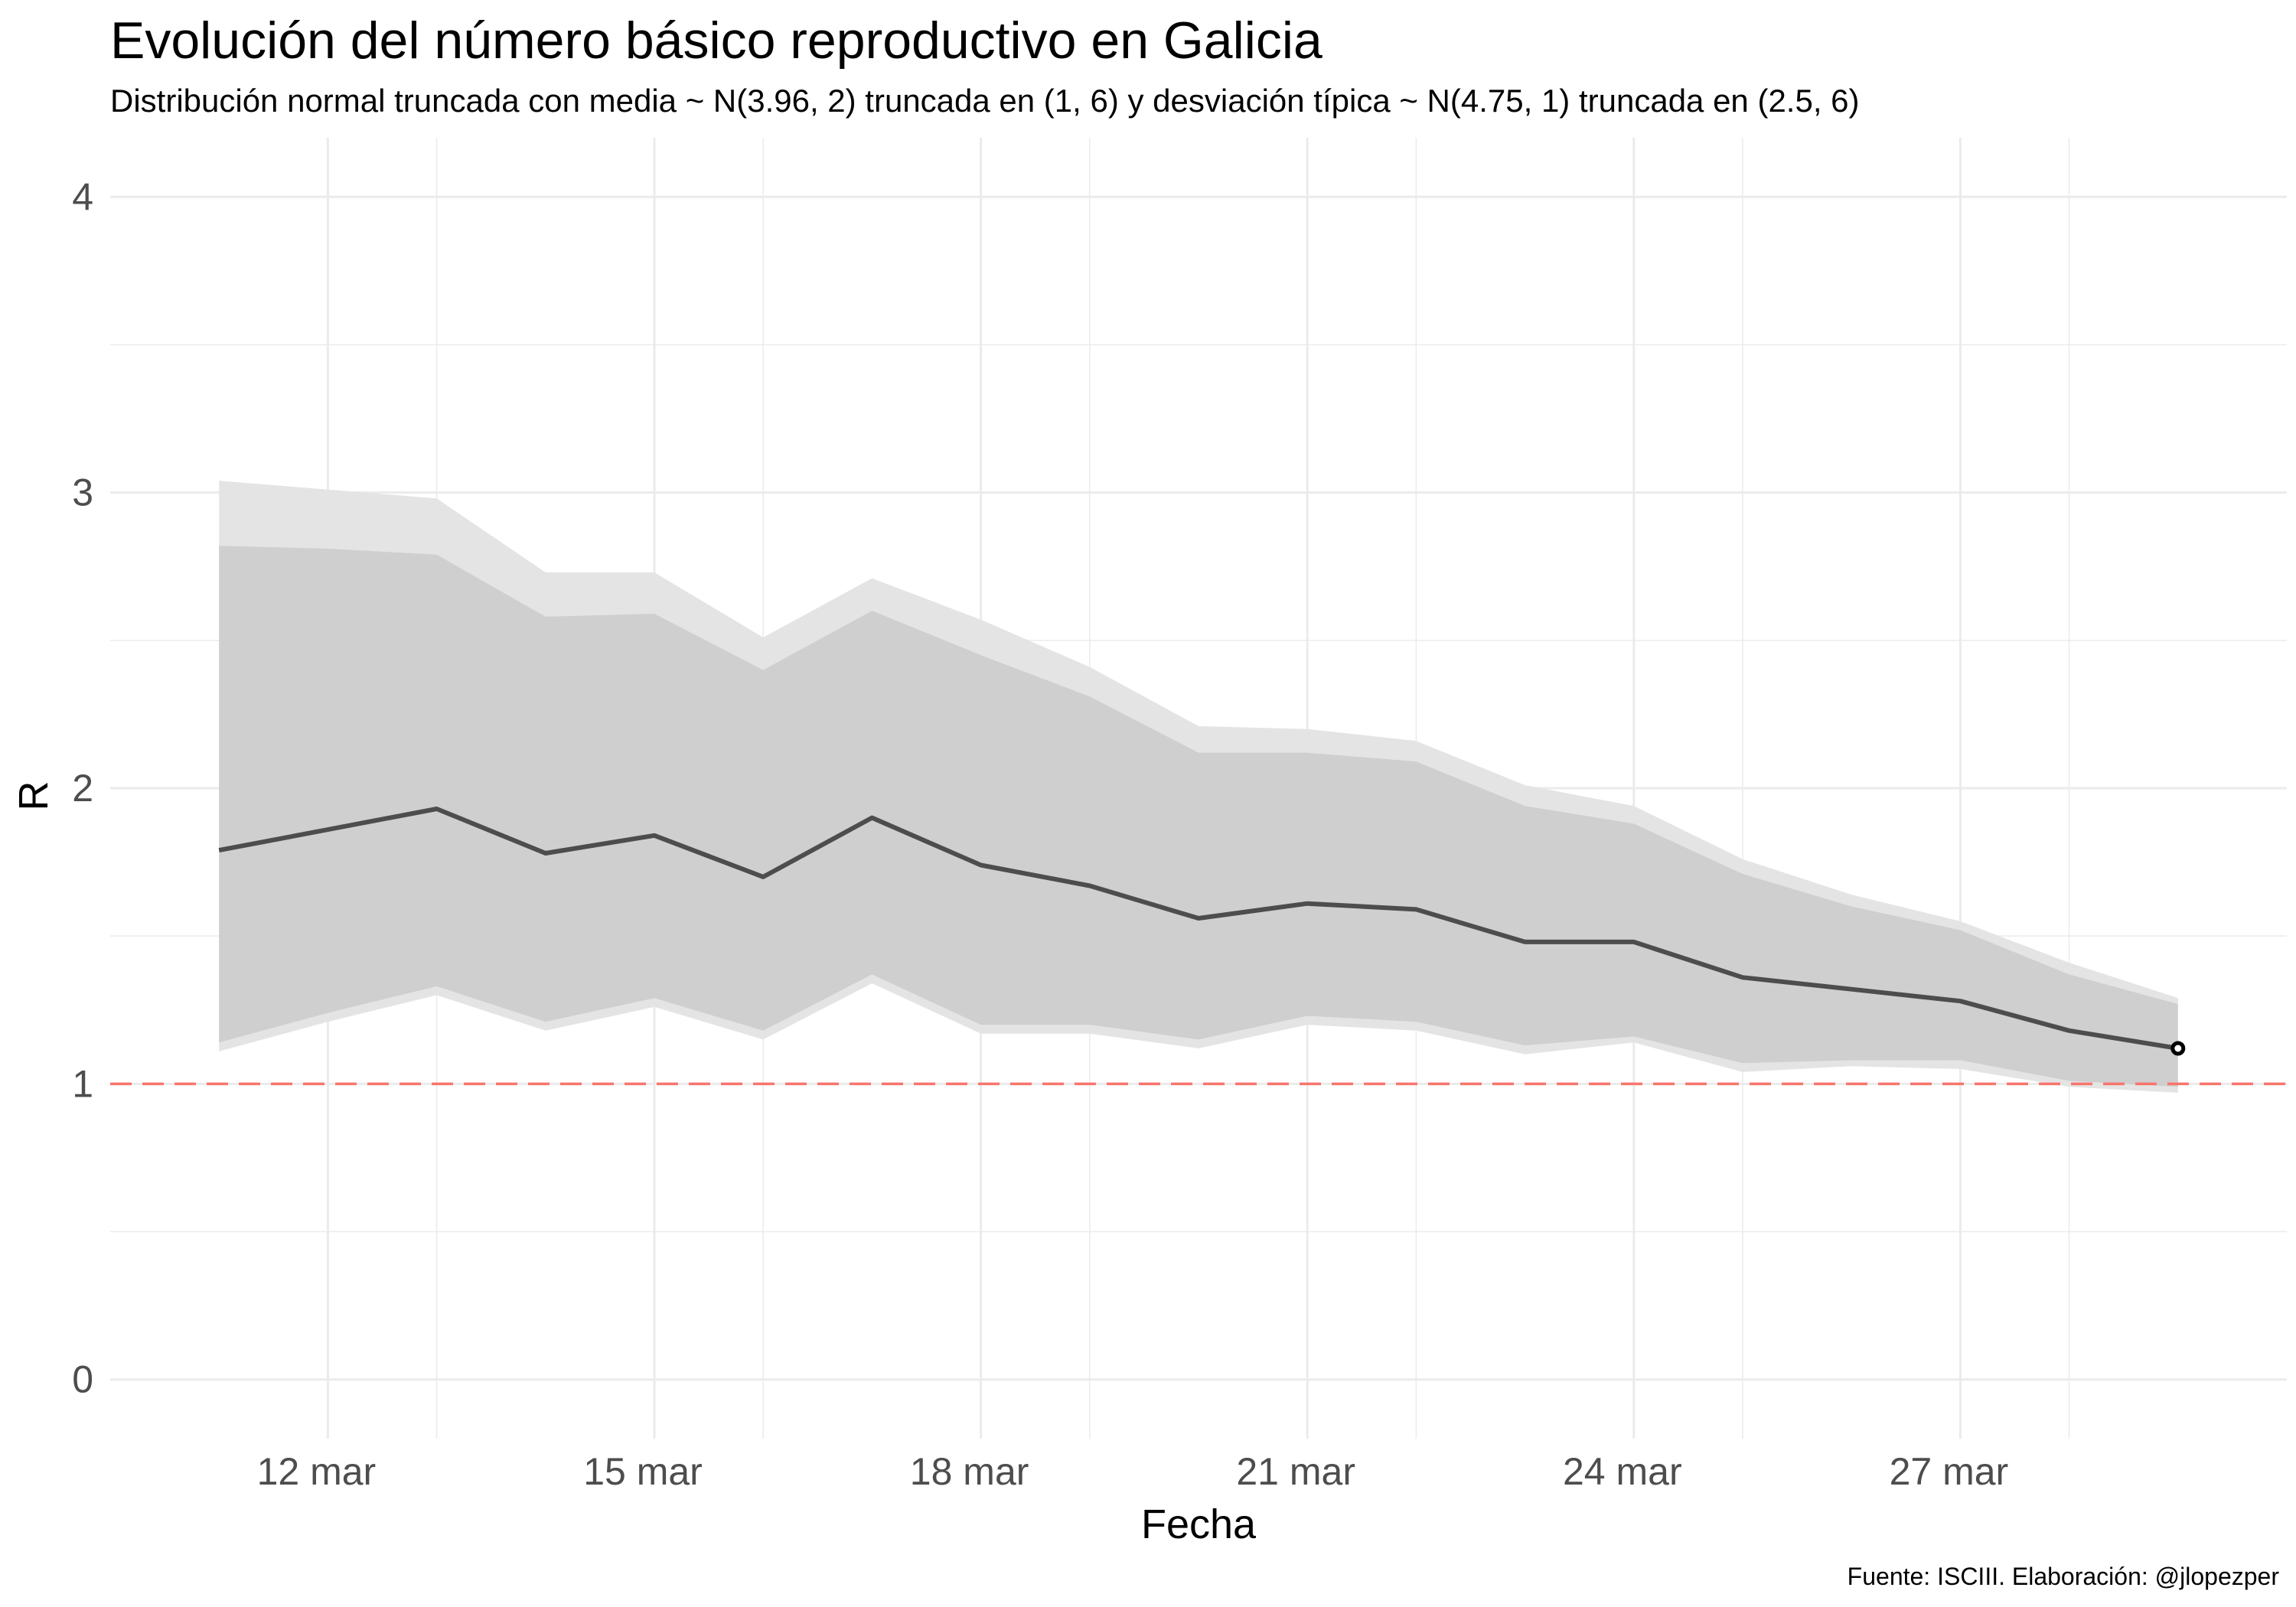 The image size is (2296, 1607). I want to click on chart-caption: Fuente: ISCIII. Elaboración: @jlopezper, so click(2063, 1577).